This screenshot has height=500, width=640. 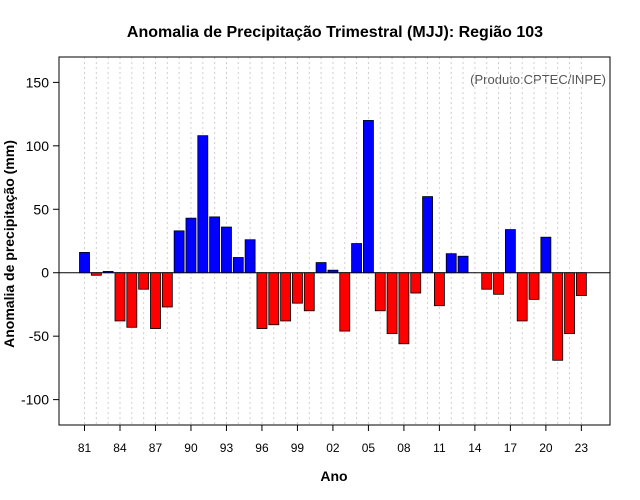 I want to click on x-tick-label: 08, so click(x=404, y=448).